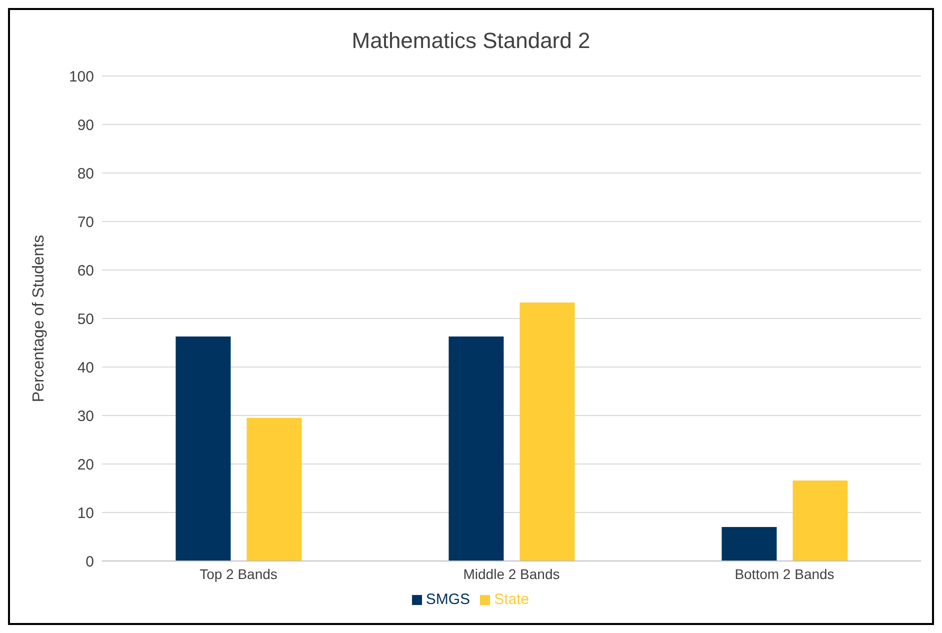 The image size is (942, 633). What do you see at coordinates (85, 173) in the screenshot?
I see `y-tick-label: 80` at bounding box center [85, 173].